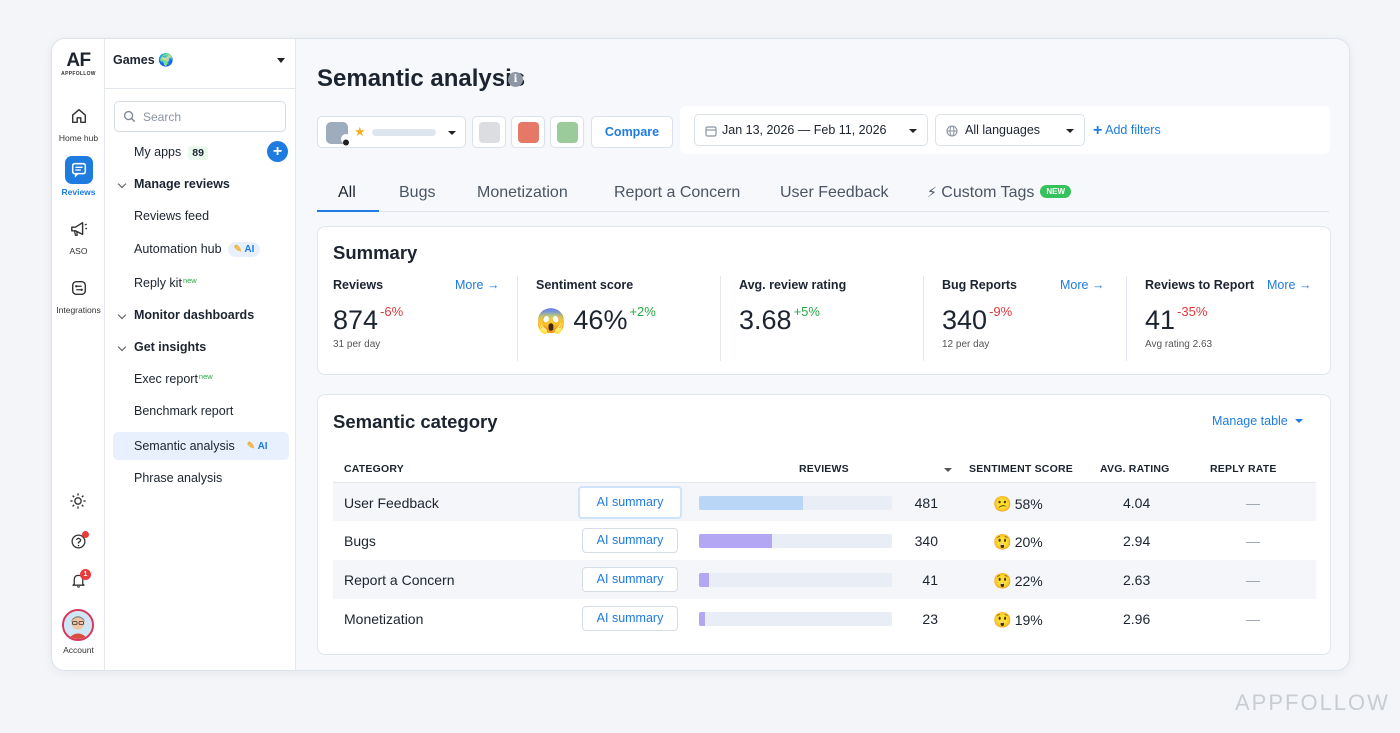 Image resolution: width=1400 pixels, height=733 pixels. I want to click on table-row: Bugs AI summary 340 😲 20% 2.94 —, so click(824, 540).